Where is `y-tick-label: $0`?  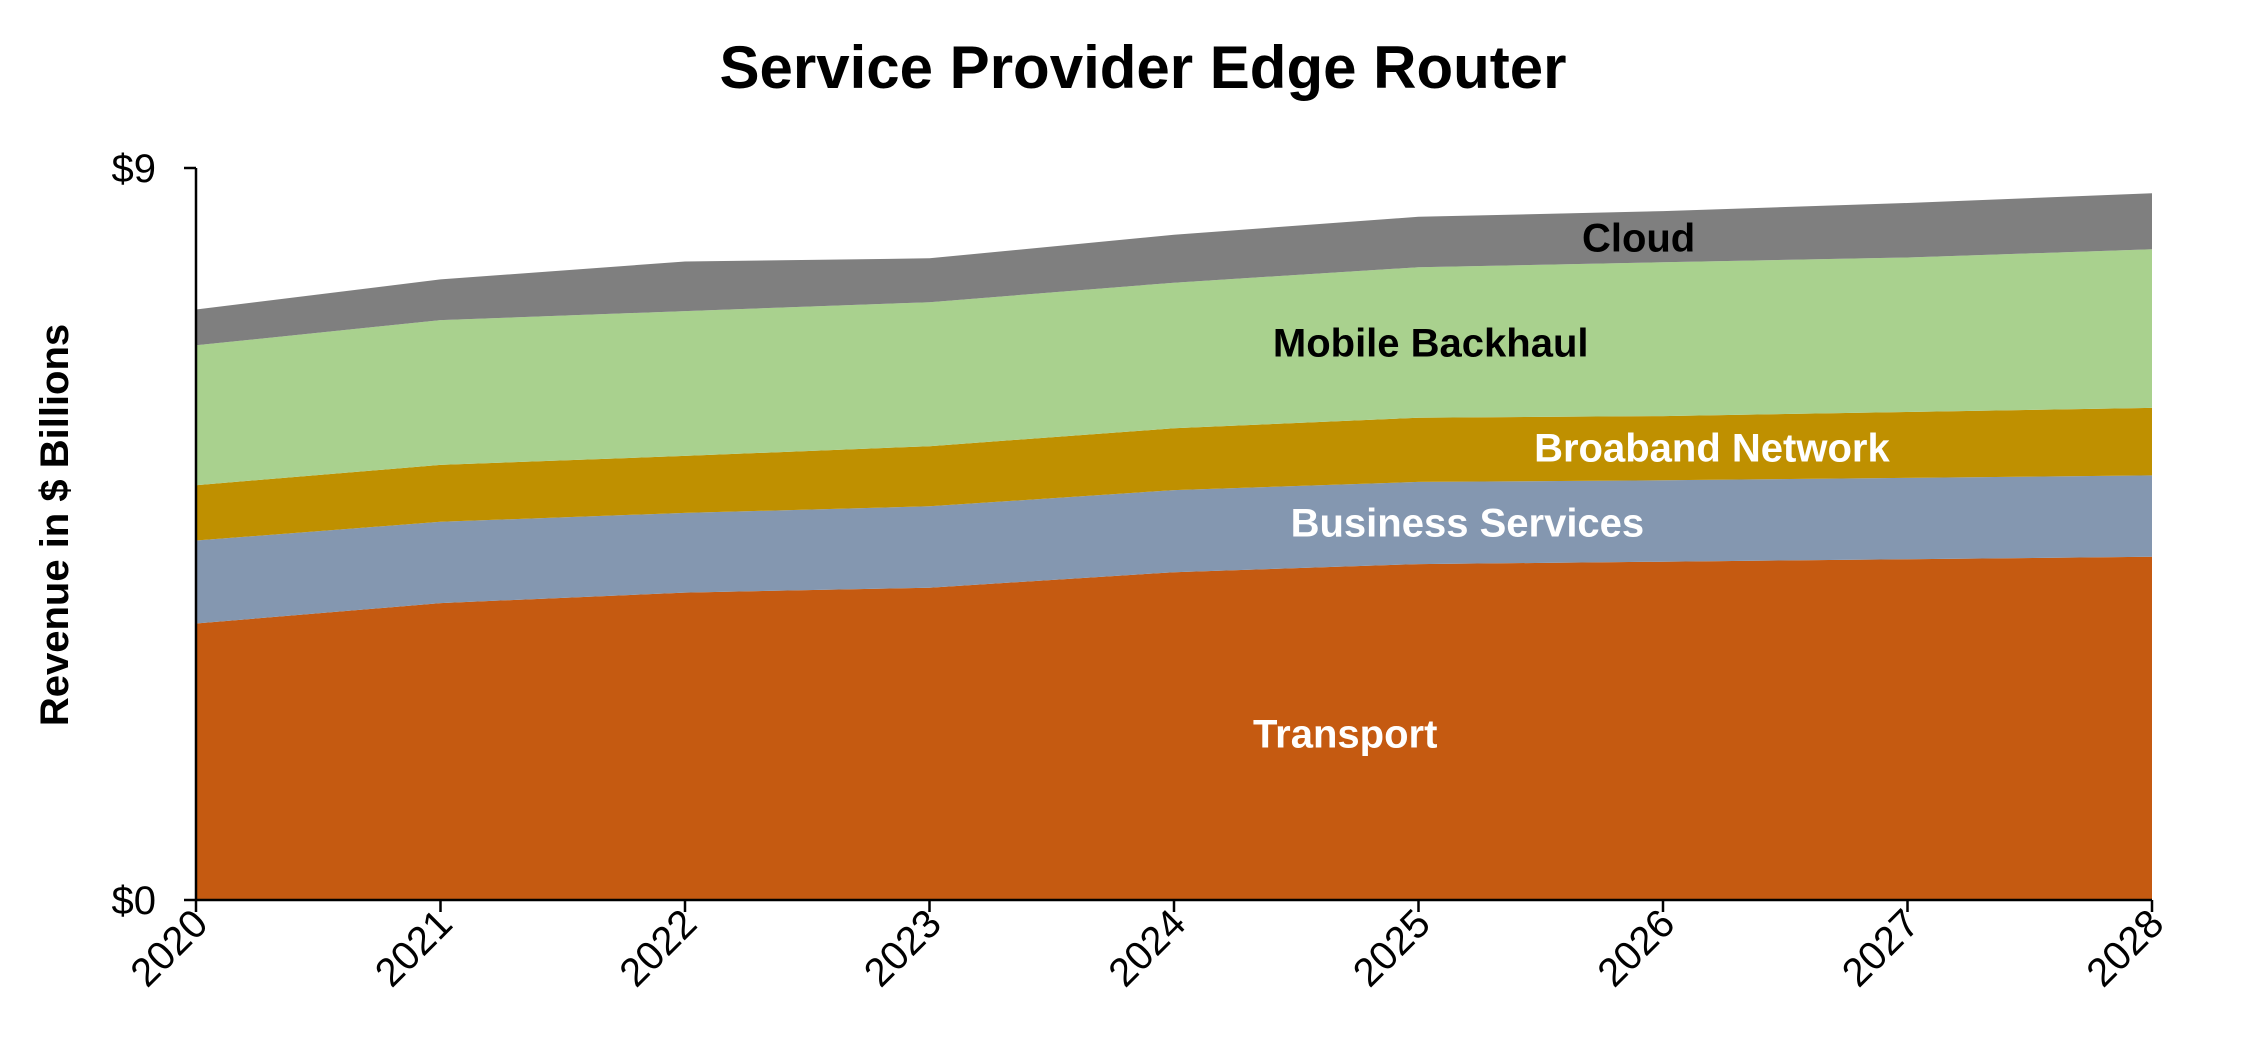
y-tick-label: $0 is located at coordinates (134, 901).